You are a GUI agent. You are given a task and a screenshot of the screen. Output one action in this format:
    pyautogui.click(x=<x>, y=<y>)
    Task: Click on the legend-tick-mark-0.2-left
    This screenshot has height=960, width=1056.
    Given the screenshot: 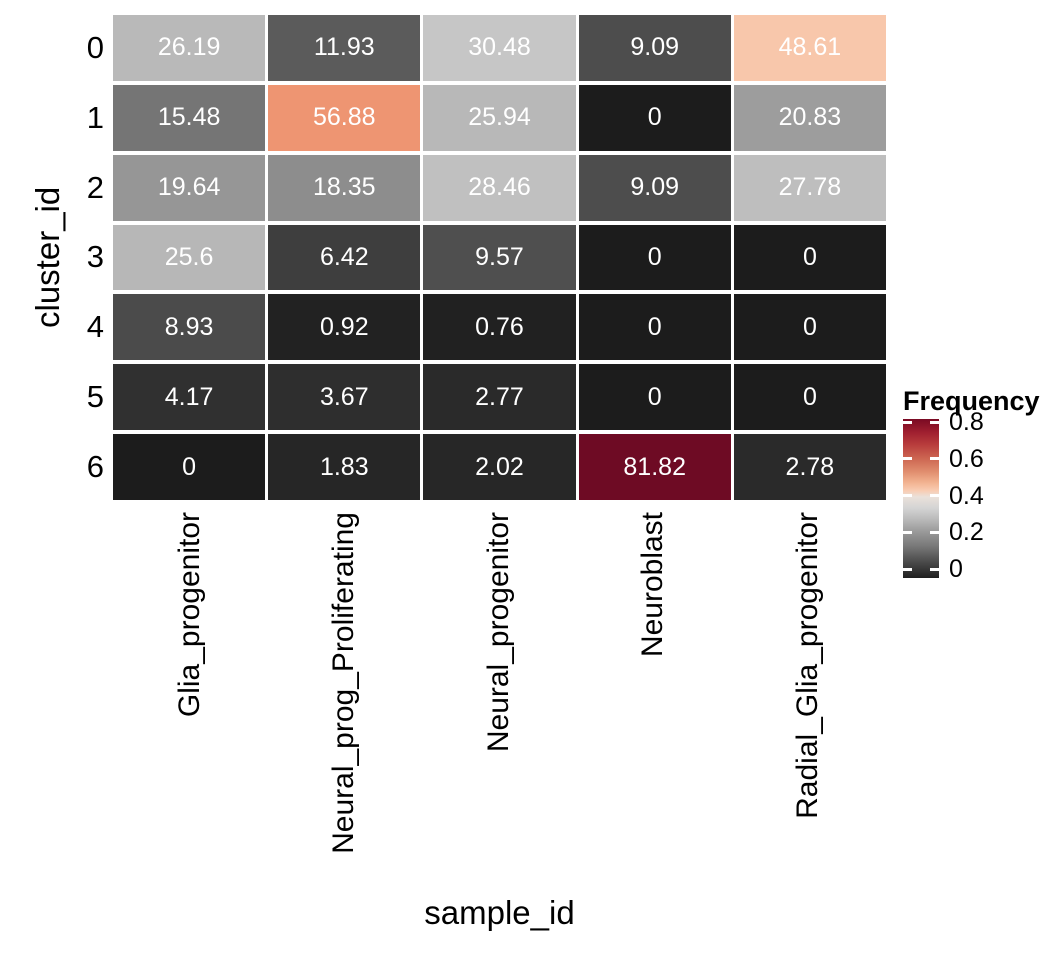 What is the action you would take?
    pyautogui.click(x=907, y=532)
    